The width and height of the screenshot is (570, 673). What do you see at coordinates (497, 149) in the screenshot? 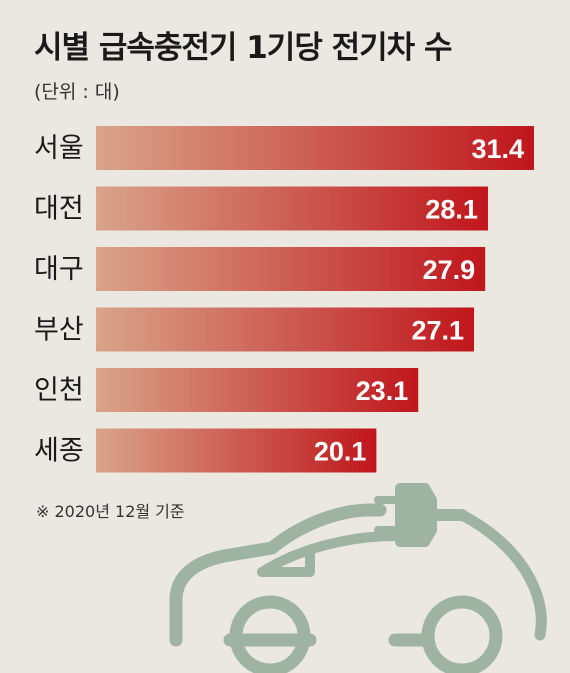
I see `value-label: 31.4` at bounding box center [497, 149].